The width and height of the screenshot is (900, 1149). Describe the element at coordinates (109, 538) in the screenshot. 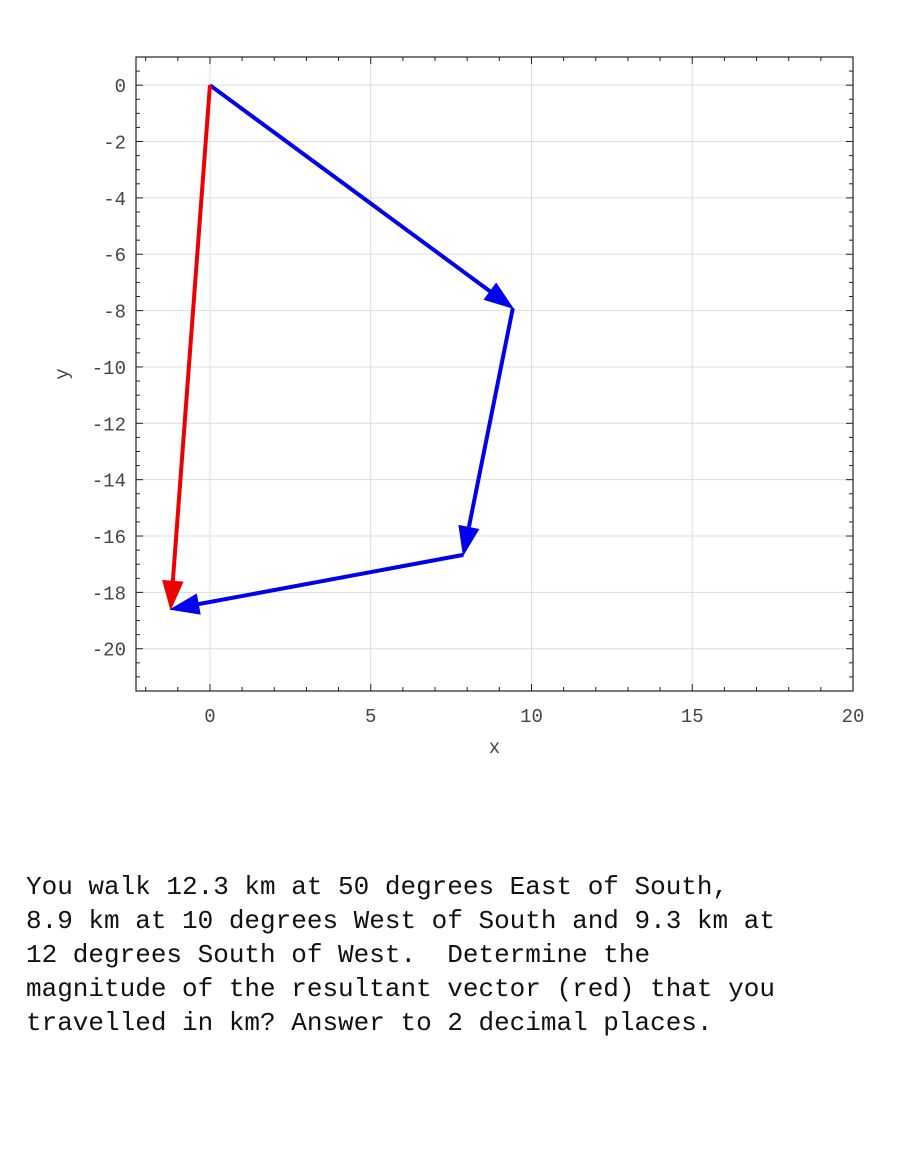

I see `y-tick-label: -16` at that location.